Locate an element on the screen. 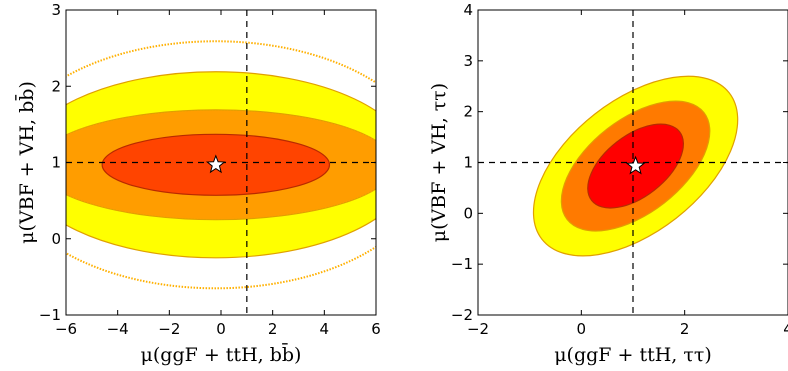 The image size is (788, 371). x-tick-label: −4 is located at coordinates (118, 329).